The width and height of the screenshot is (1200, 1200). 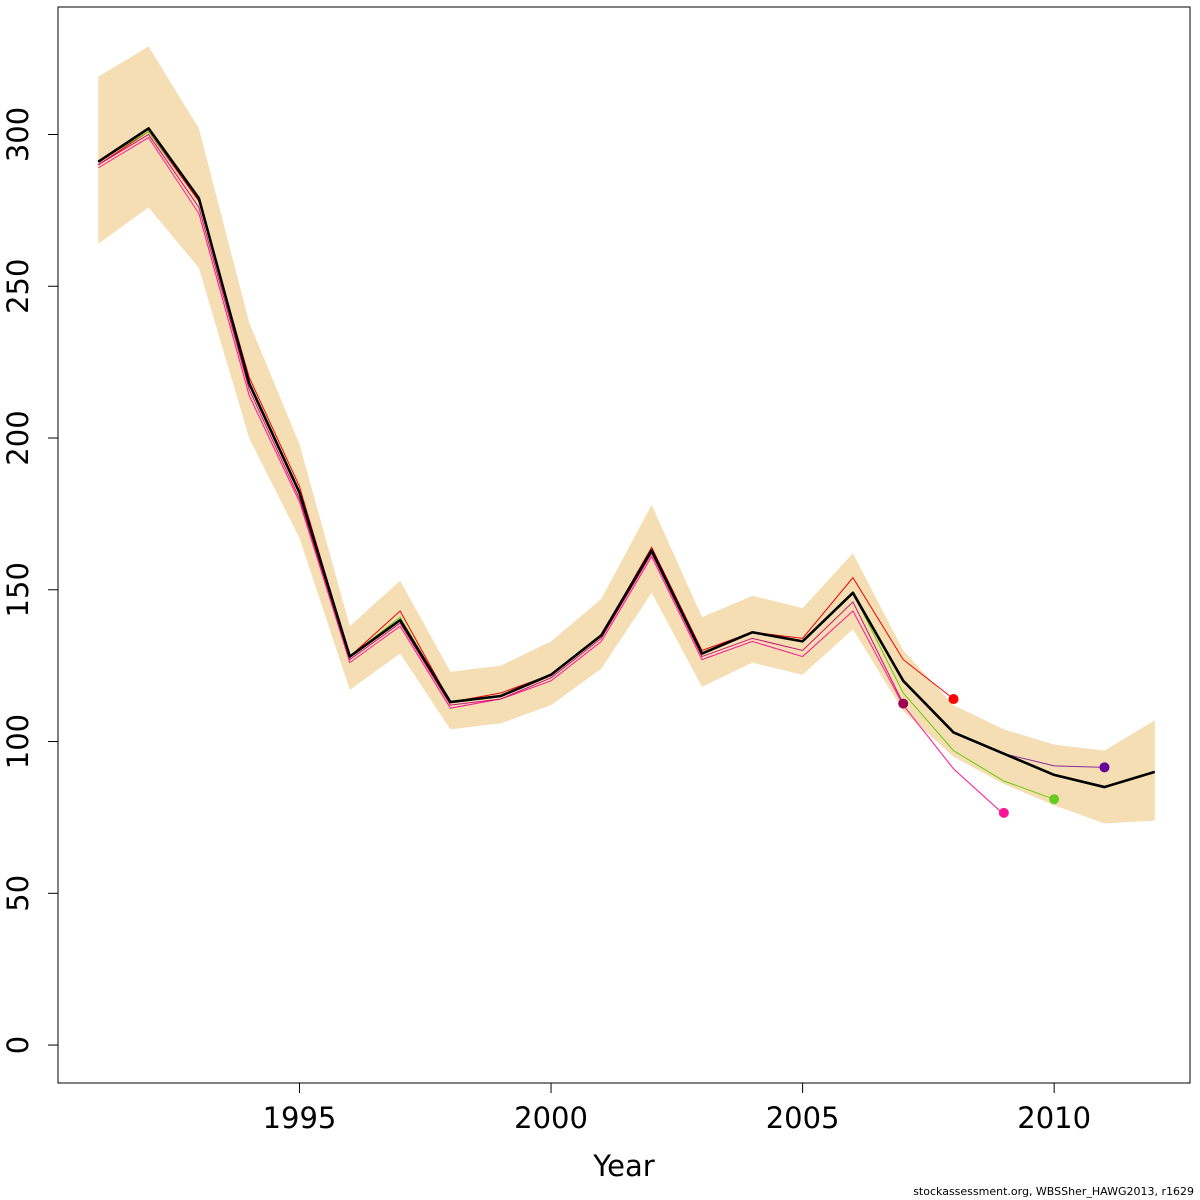 What do you see at coordinates (18, 741) in the screenshot?
I see `y-tick-label-100: 100` at bounding box center [18, 741].